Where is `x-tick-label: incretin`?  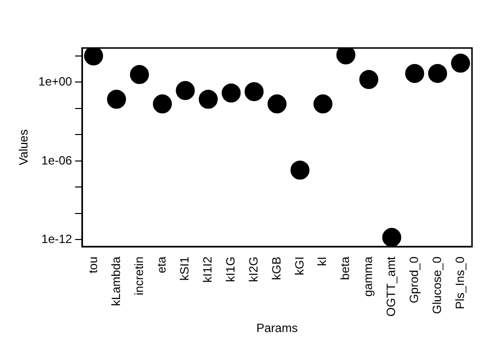 x-tick-label: incretin is located at coordinates (139, 276).